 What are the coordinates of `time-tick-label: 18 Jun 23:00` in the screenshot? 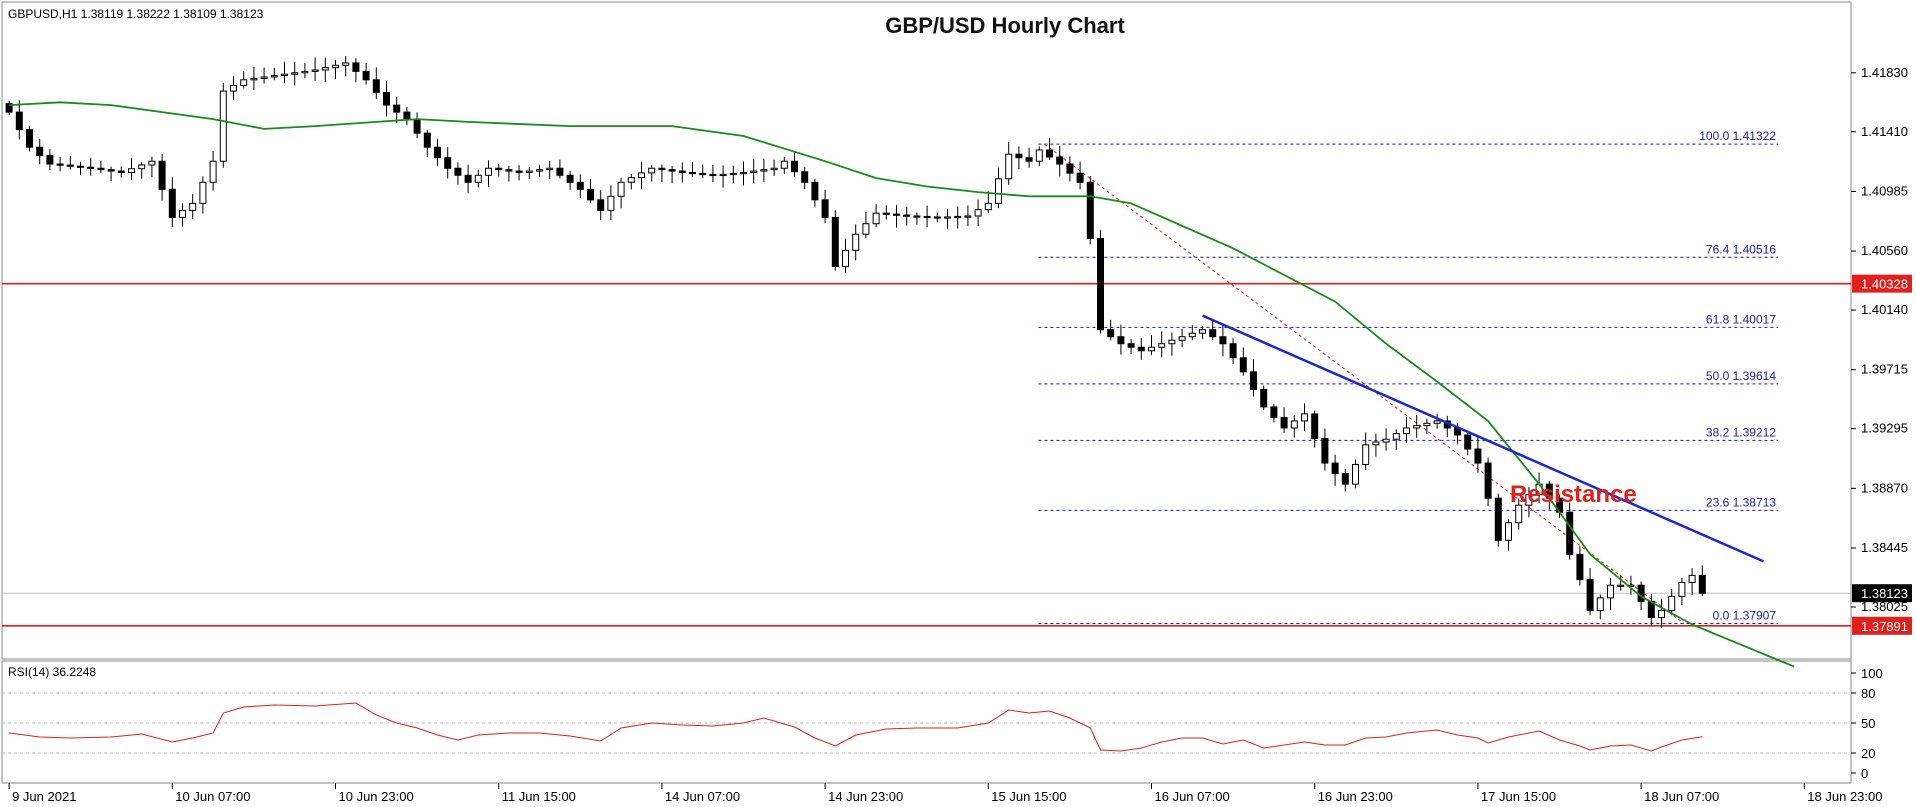 It's located at (1844, 796).